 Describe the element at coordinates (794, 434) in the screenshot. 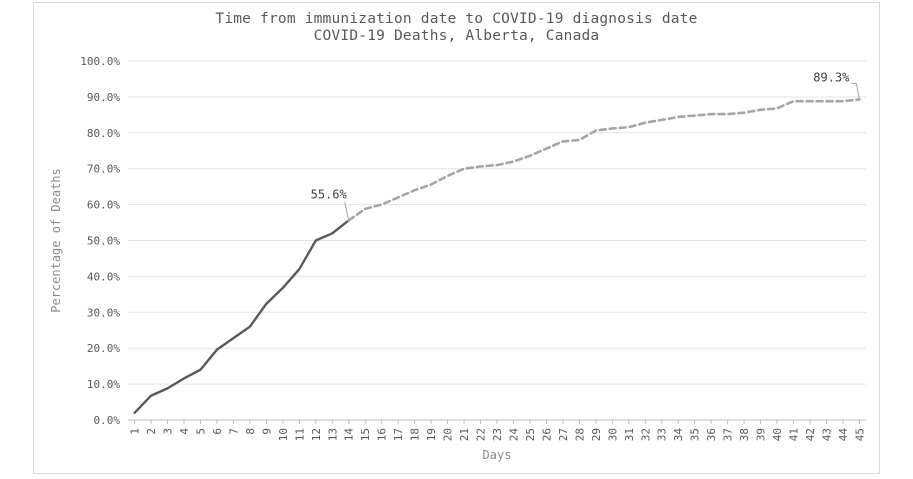

I see `x-tick-label: 41` at that location.